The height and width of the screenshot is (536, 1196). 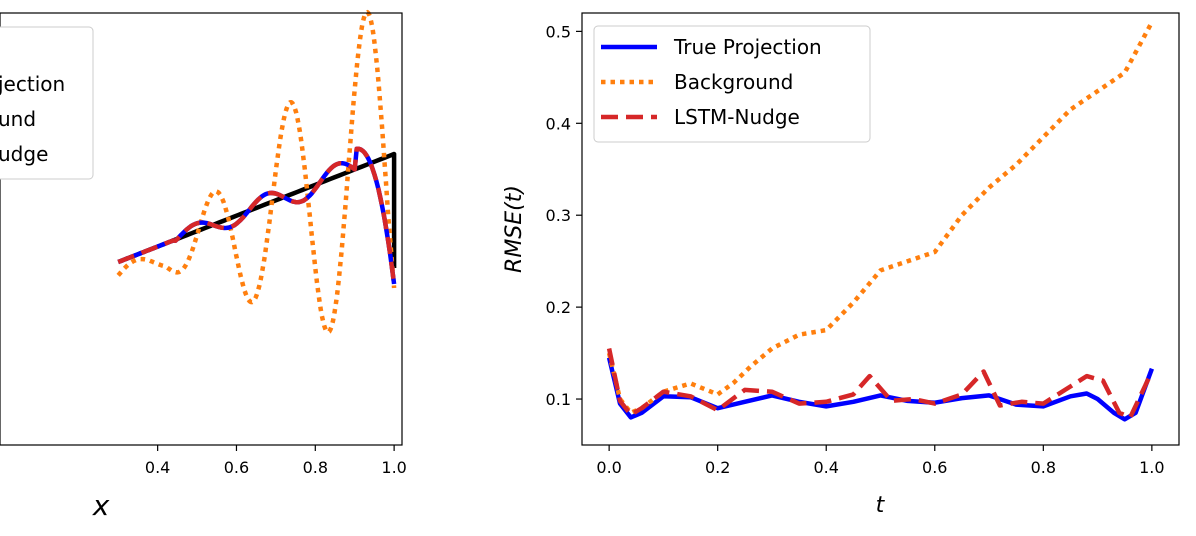 What do you see at coordinates (276, 461) in the screenshot?
I see `left-x-ticks: 0.4 0.6 0.8 1.0` at bounding box center [276, 461].